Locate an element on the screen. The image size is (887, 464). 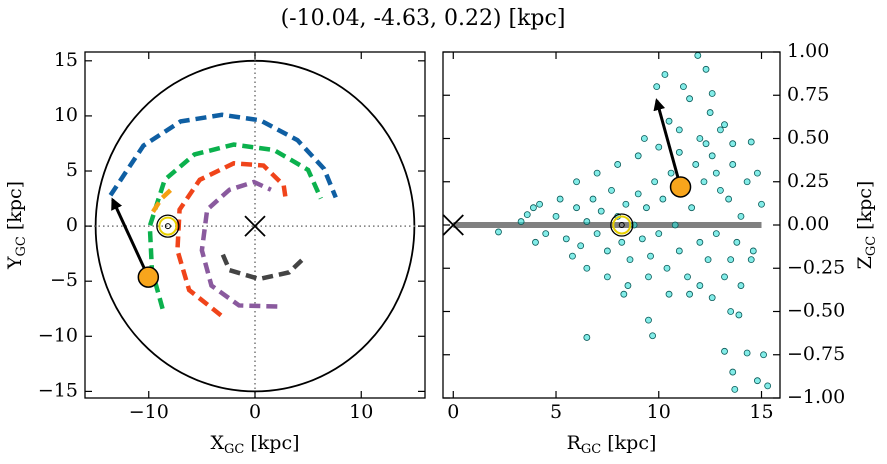
y-tick-label: 1.00 is located at coordinates (808, 51).